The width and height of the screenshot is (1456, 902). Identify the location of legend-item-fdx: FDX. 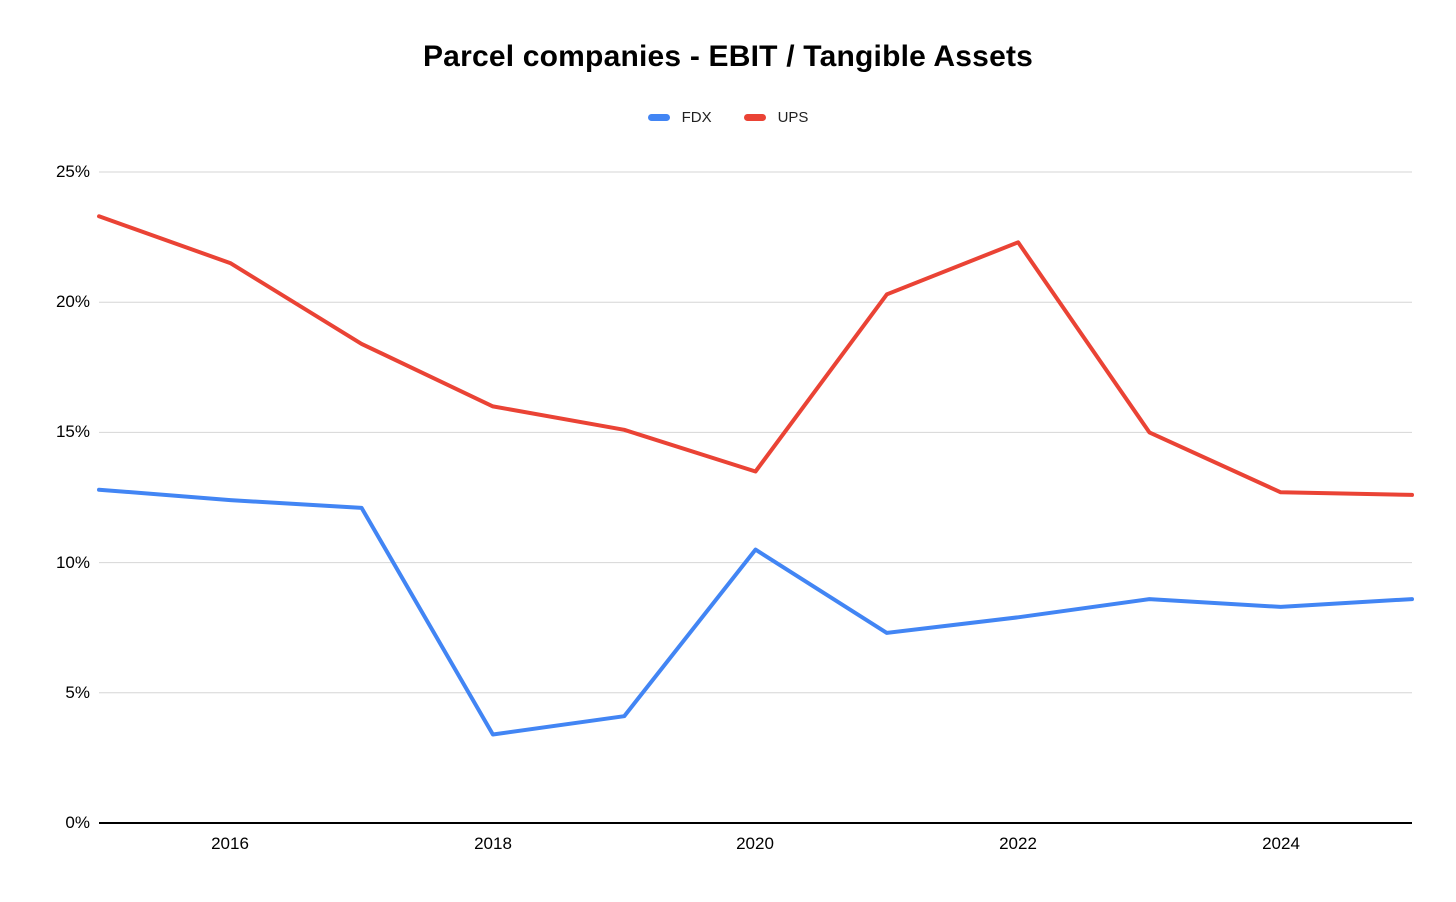
(679, 117).